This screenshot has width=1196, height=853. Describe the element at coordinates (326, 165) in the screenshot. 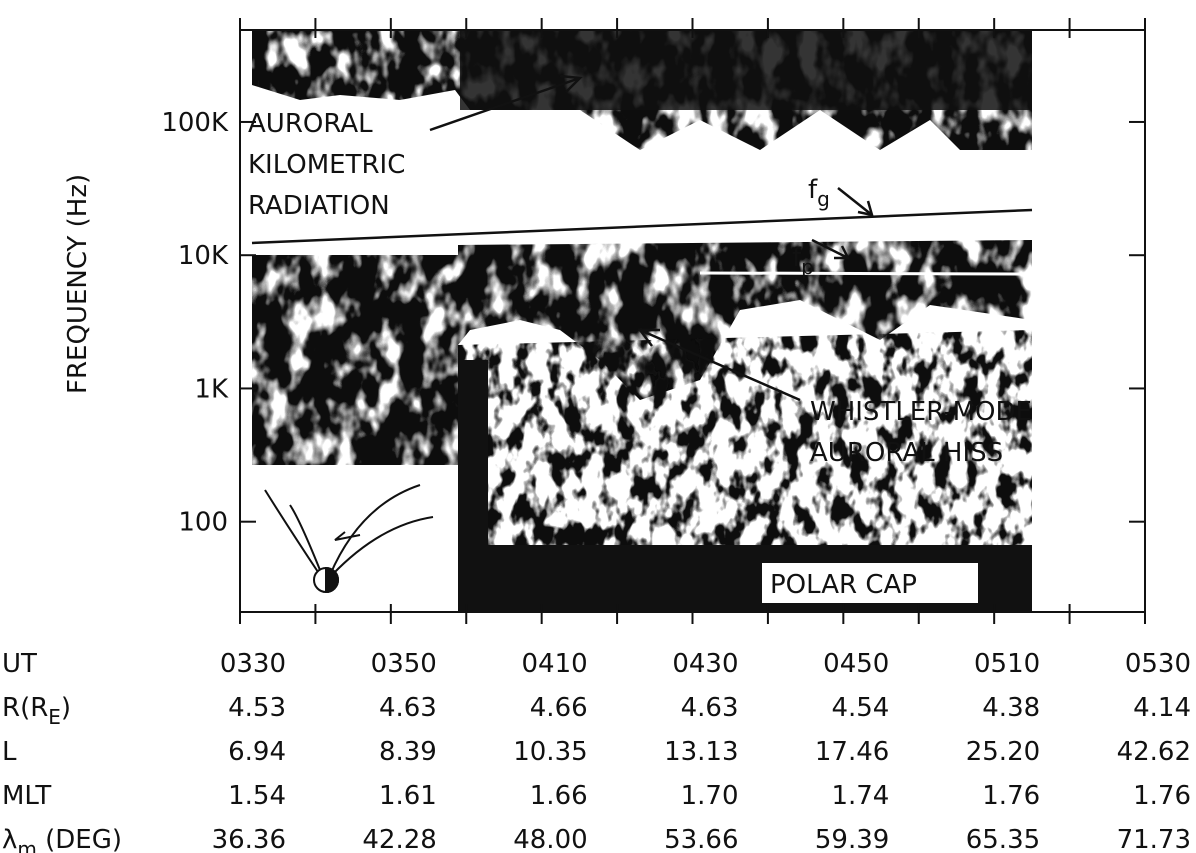

I see `akr-label: KILOMETRIC` at that location.